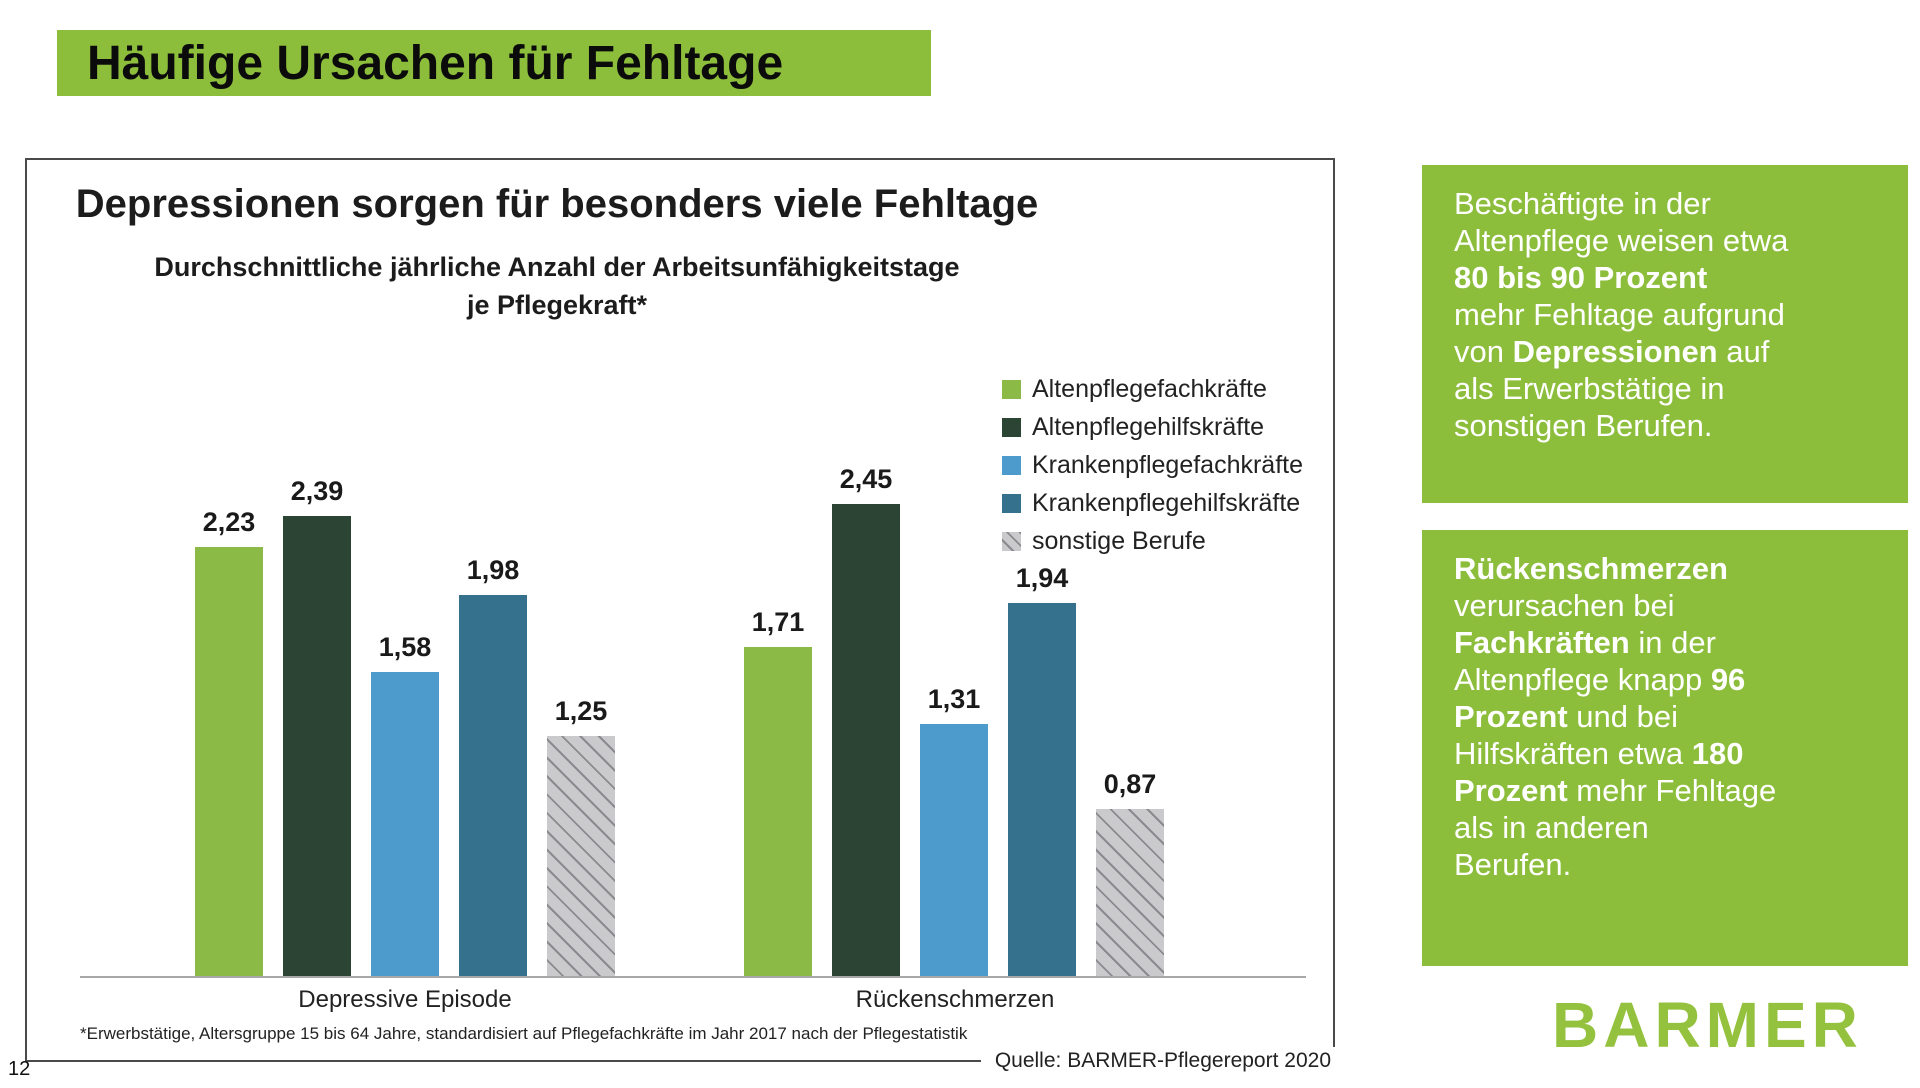  I want to click on info-text-segment: mehr Fehltage aufgrund, so click(1619, 314).